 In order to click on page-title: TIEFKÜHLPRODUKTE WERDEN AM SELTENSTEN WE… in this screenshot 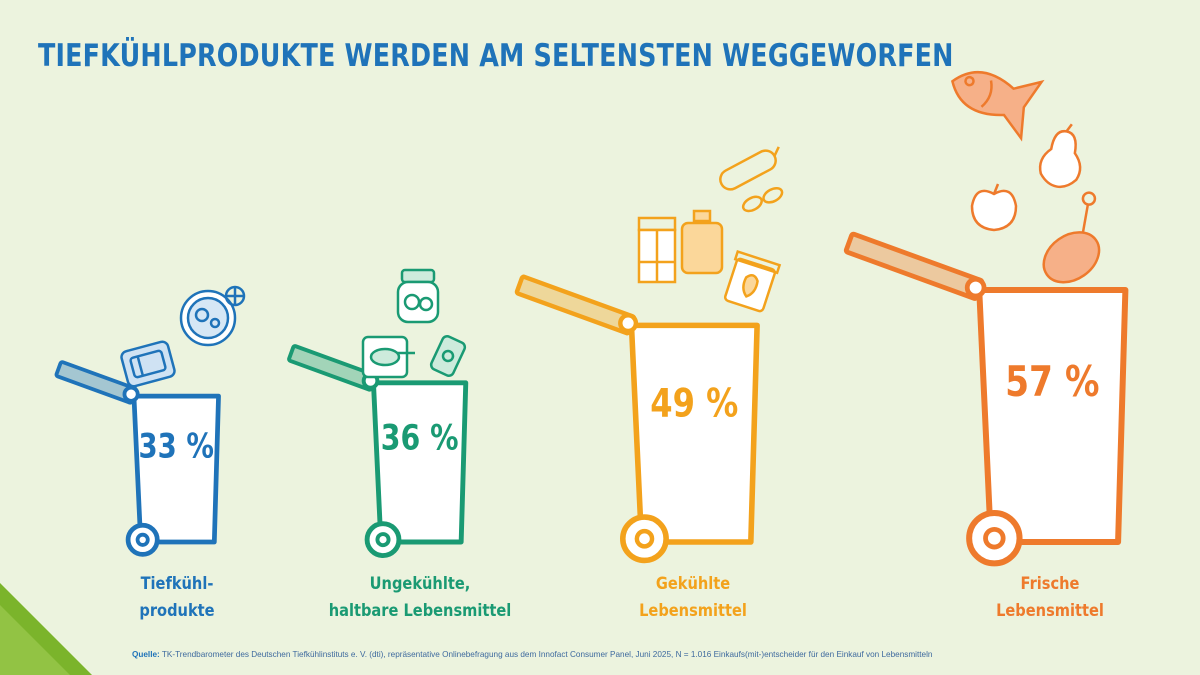, I will do `click(496, 56)`.